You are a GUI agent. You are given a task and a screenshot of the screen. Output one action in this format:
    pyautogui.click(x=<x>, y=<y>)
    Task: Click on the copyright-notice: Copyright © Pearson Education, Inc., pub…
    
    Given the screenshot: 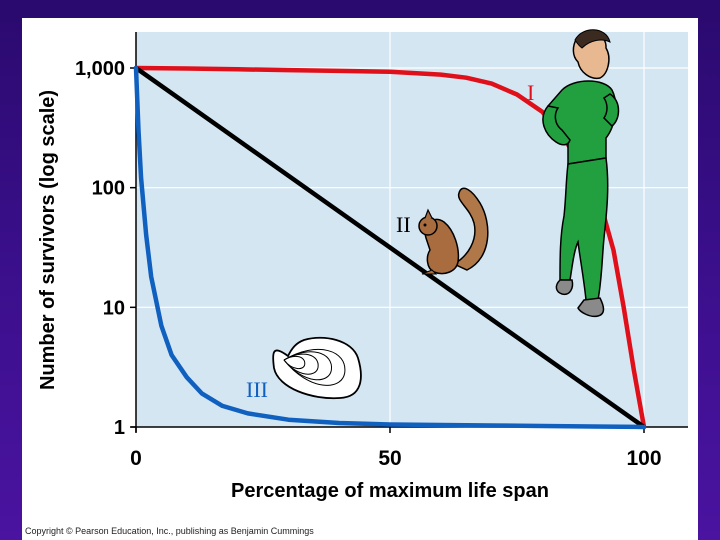 What is the action you would take?
    pyautogui.click(x=169, y=531)
    